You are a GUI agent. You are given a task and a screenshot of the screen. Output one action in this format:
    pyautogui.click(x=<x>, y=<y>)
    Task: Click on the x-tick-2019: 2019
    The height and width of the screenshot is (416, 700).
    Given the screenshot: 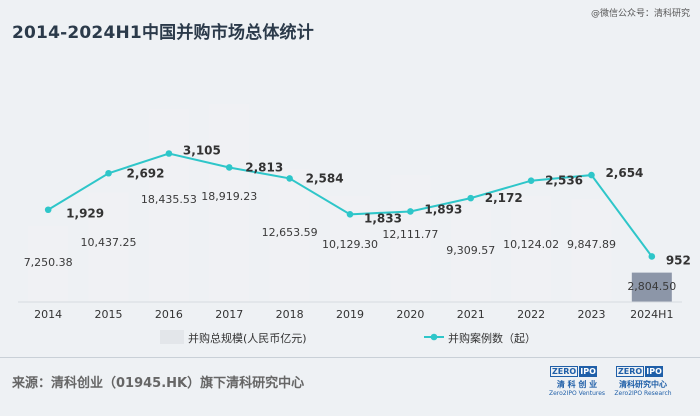 What is the action you would take?
    pyautogui.click(x=350, y=314)
    